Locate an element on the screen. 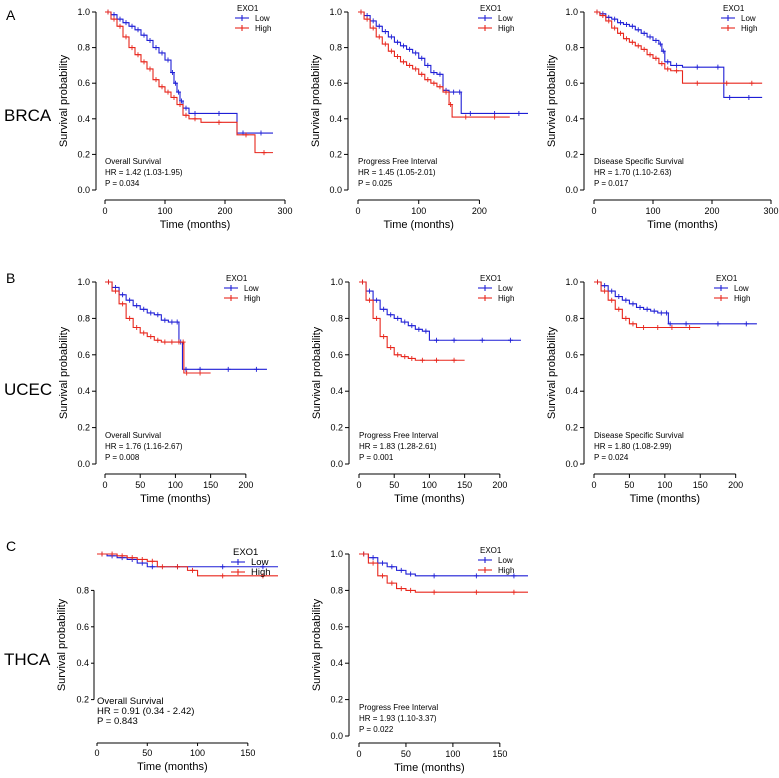 The height and width of the screenshot is (778, 779). y-tick-label: 1.0 is located at coordinates (336, 282).